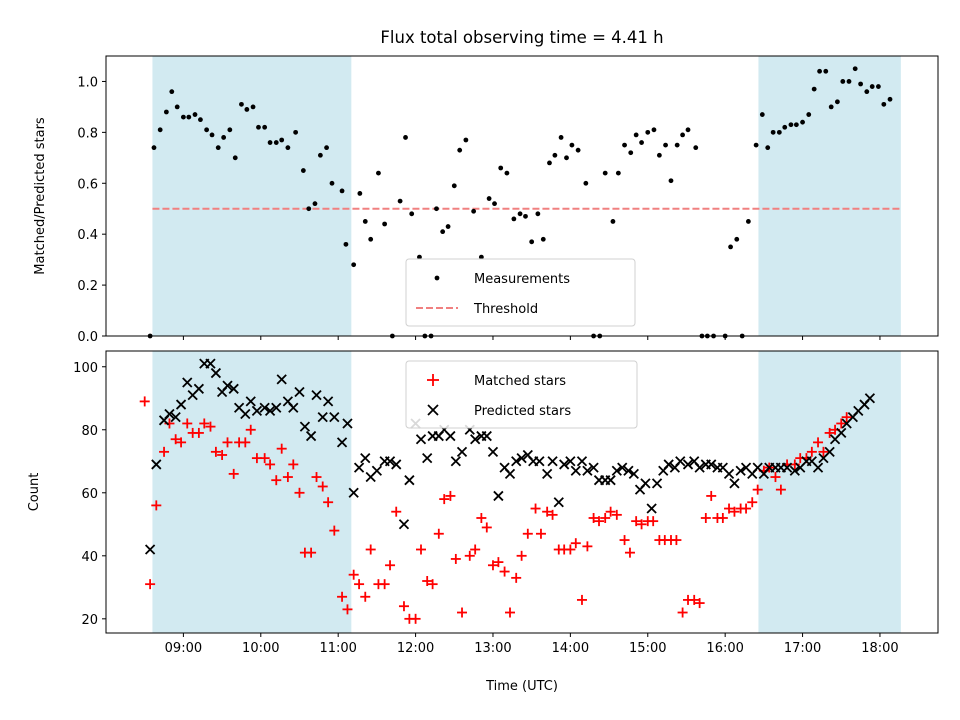  Describe the element at coordinates (89, 494) in the screenshot. I see `bottom-y-tick-label: 60` at that location.